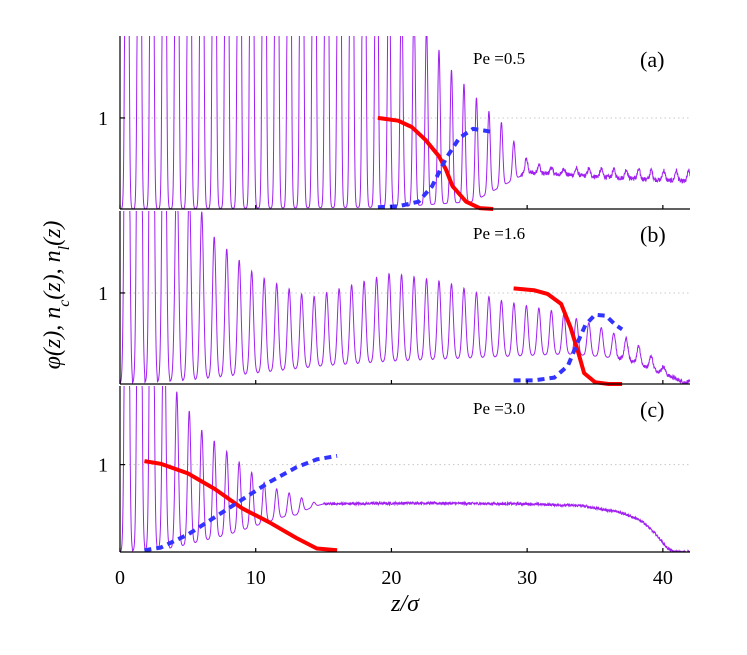 The width and height of the screenshot is (747, 655). I want to click on ylabel-sub-c: c, so click(64, 303).